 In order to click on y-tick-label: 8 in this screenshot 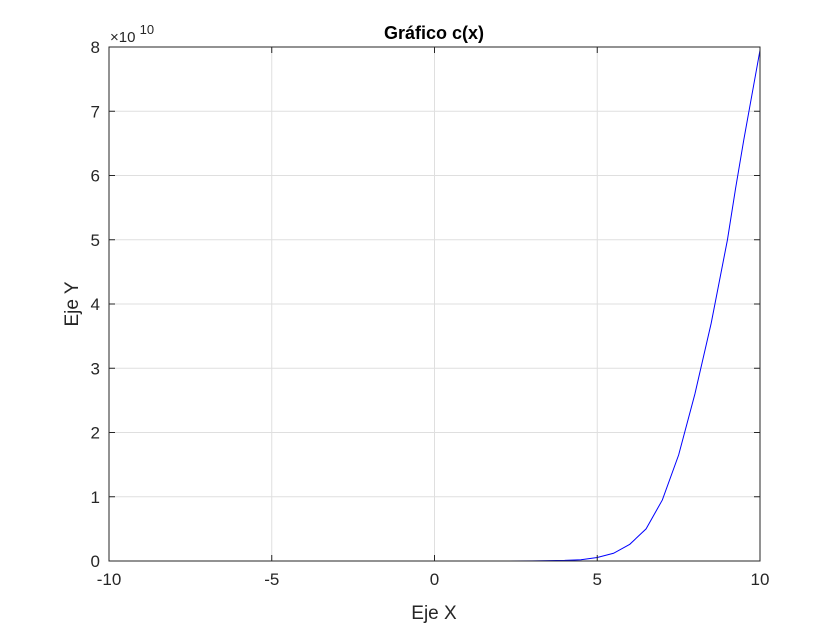, I will do `click(95, 47)`.